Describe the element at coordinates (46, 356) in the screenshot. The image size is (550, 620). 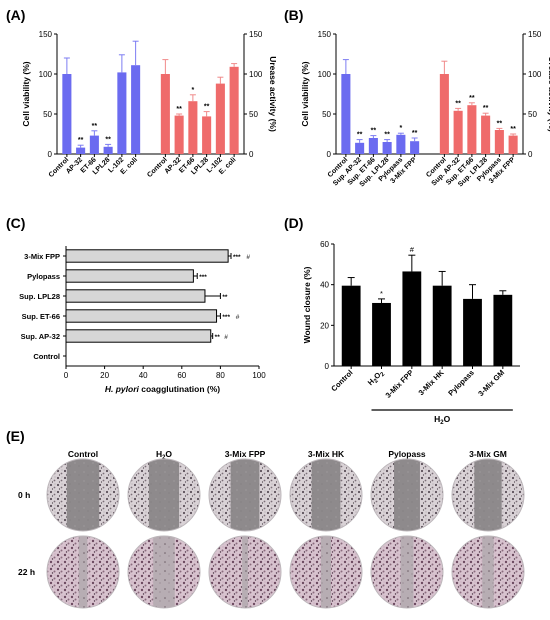
I see `y-tick-label: Control` at that location.